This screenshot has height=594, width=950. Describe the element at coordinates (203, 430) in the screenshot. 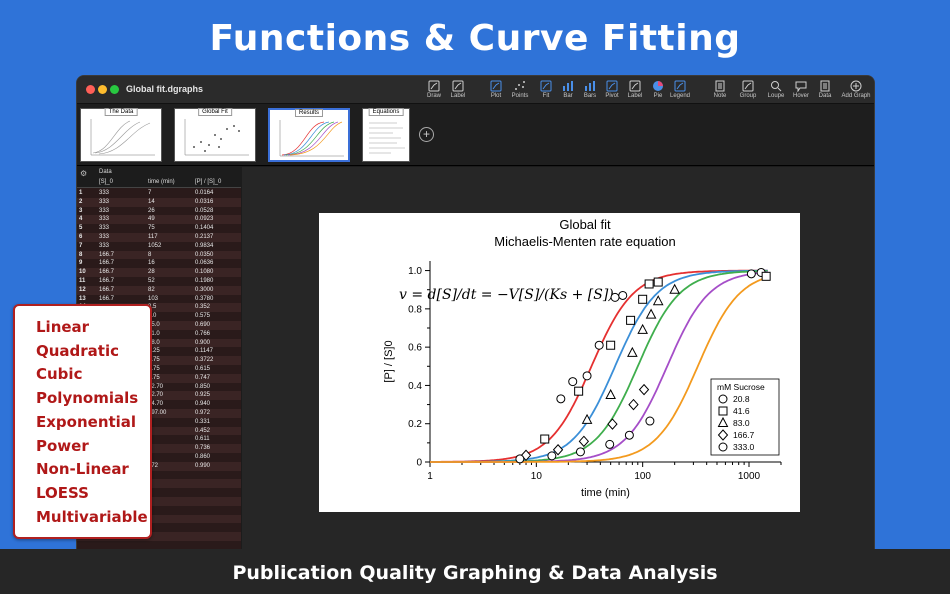

I see `table-cell: 0.452` at that location.